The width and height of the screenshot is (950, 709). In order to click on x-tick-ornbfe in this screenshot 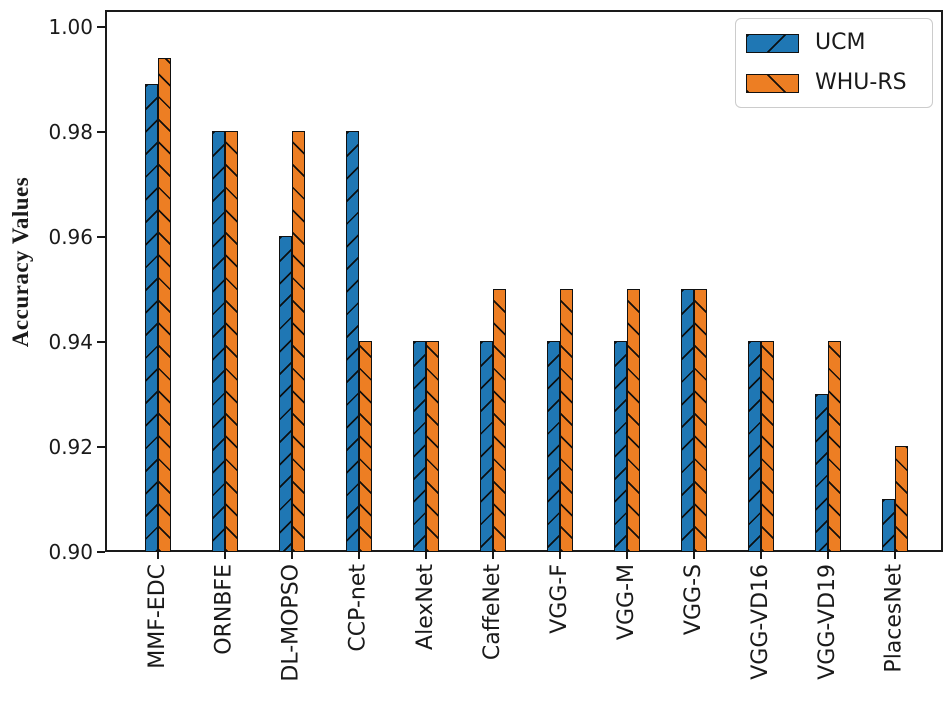, I will do `click(225, 555)`.